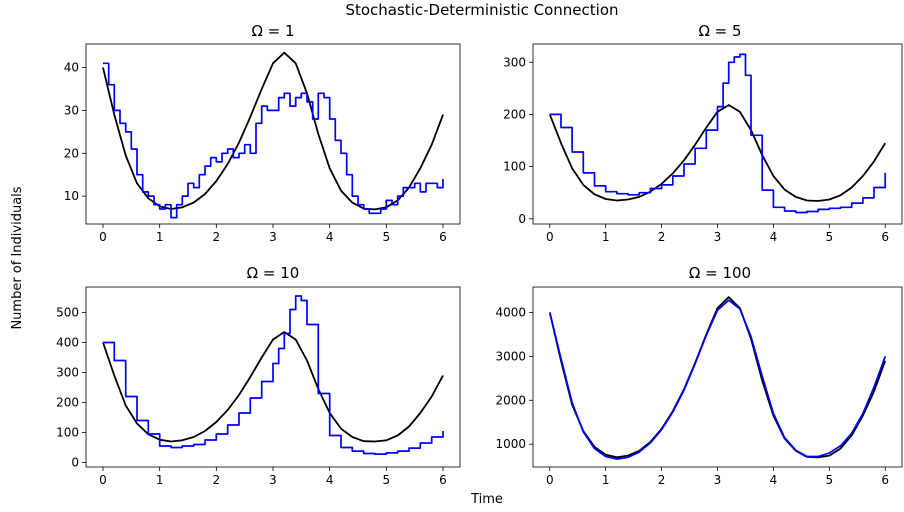 This screenshot has height=512, width=904. I want to click on y-tick-label: 30, so click(71, 110).